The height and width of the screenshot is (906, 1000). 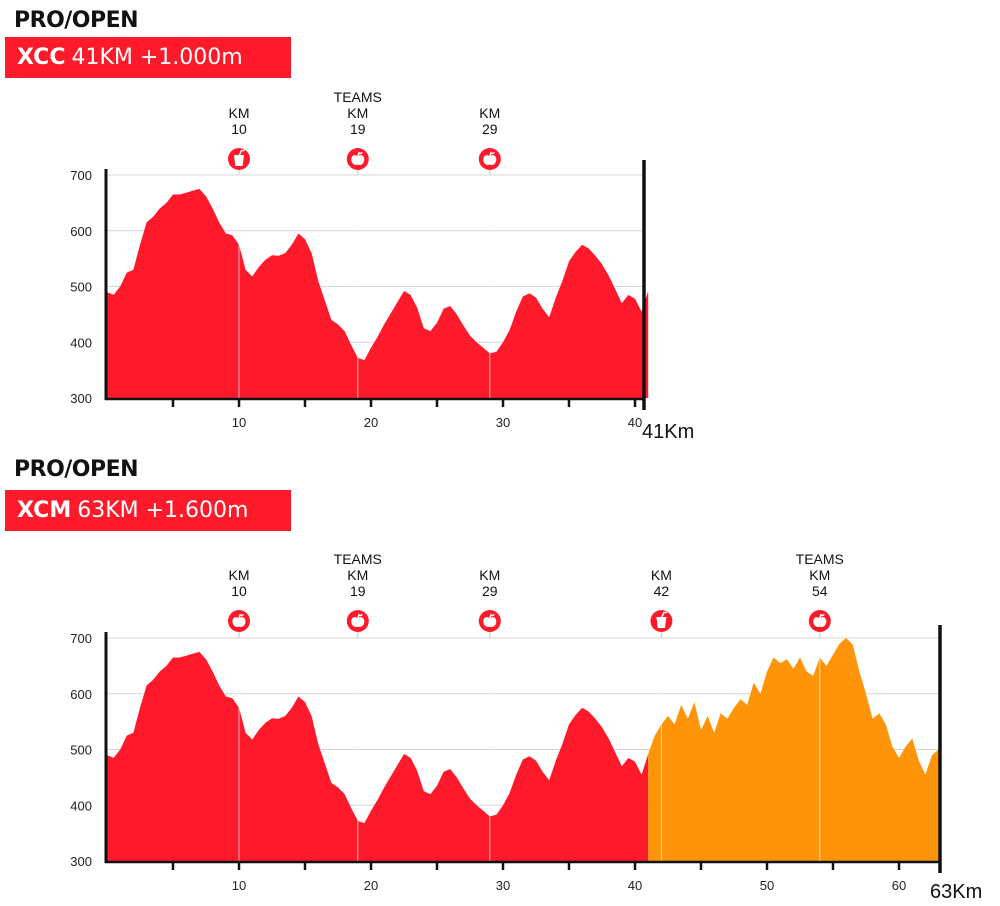 What do you see at coordinates (239, 113) in the screenshot?
I see `profile-1-station-1-label-1: KM` at bounding box center [239, 113].